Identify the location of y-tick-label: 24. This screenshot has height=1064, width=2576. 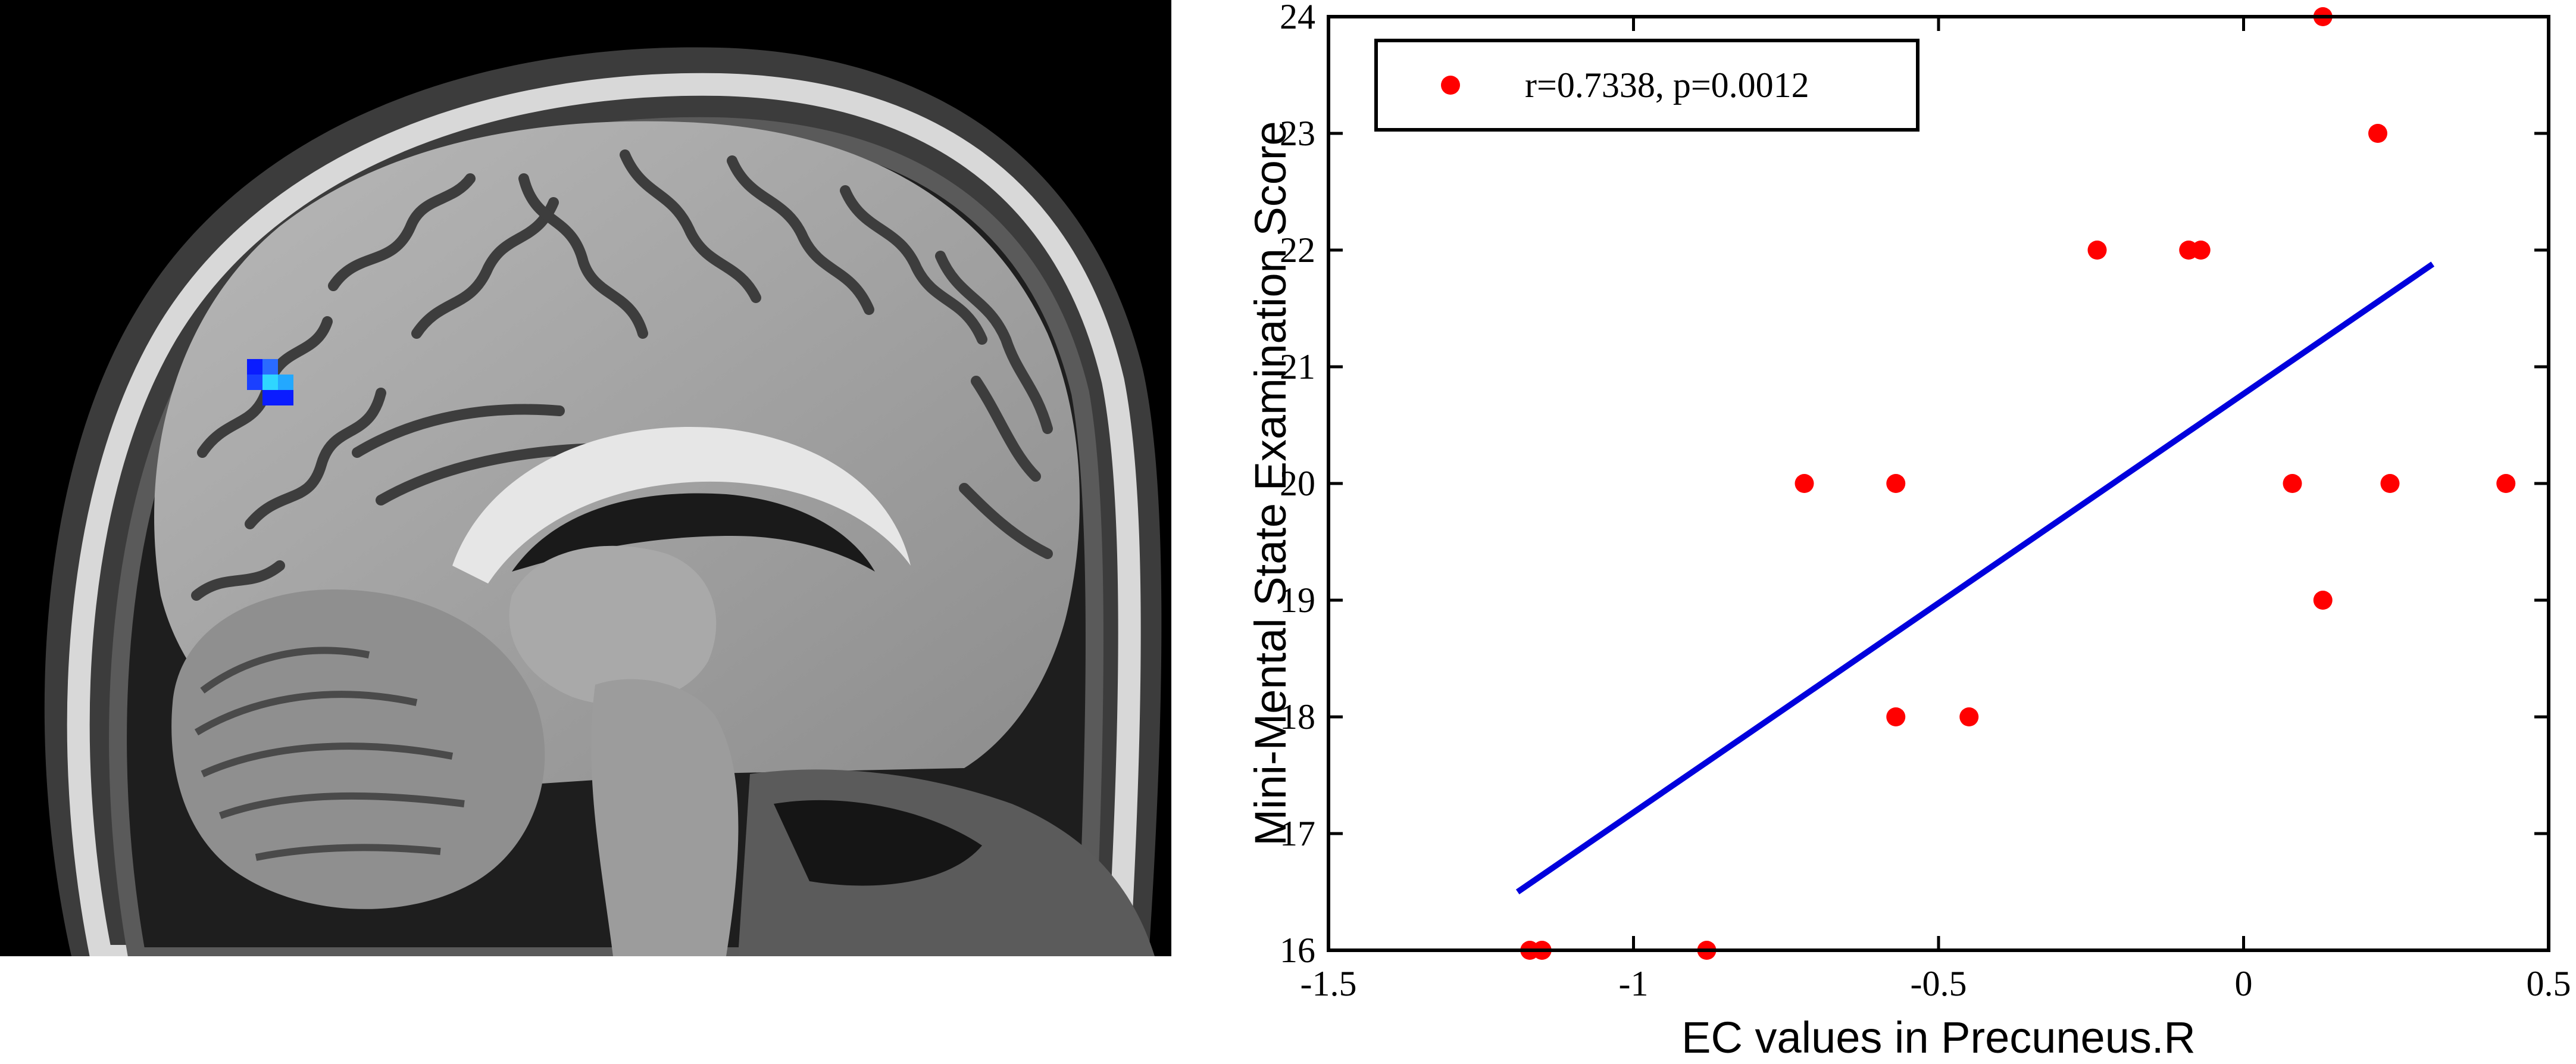
(1297, 18).